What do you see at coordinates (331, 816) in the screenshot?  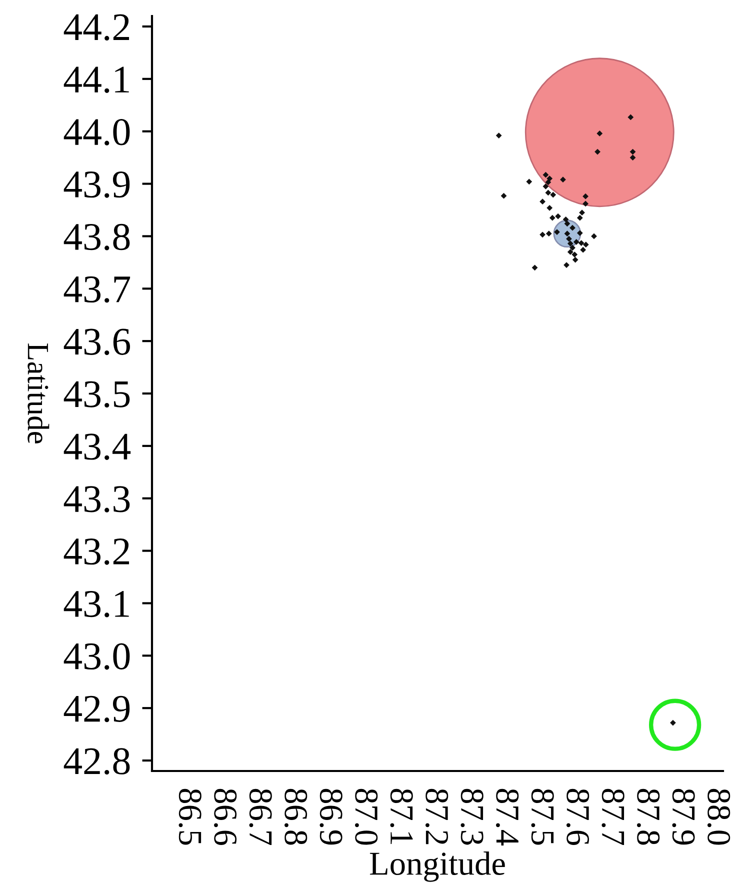 I see `x-tick-label: 86.9` at bounding box center [331, 816].